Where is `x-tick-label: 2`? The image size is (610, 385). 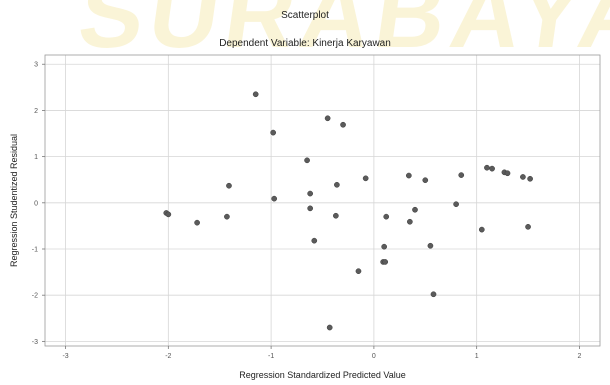
x-tick-label: 2 is located at coordinates (579, 356).